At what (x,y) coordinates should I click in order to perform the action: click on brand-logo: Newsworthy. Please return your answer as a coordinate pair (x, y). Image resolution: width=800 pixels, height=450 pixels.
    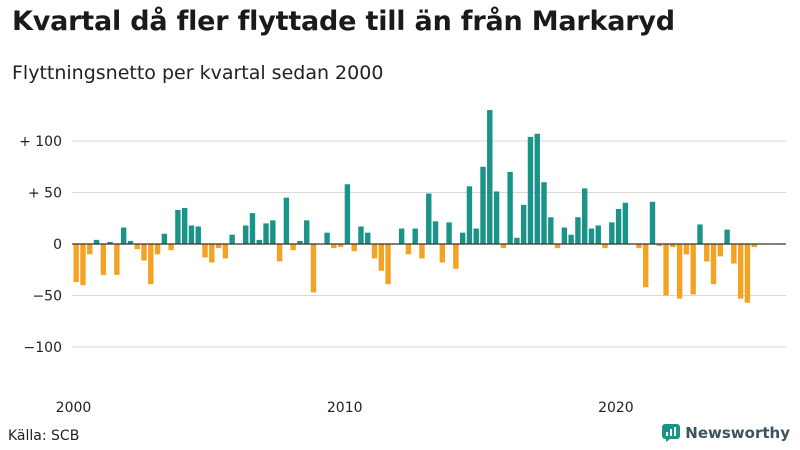
    Looking at the image, I should click on (726, 433).